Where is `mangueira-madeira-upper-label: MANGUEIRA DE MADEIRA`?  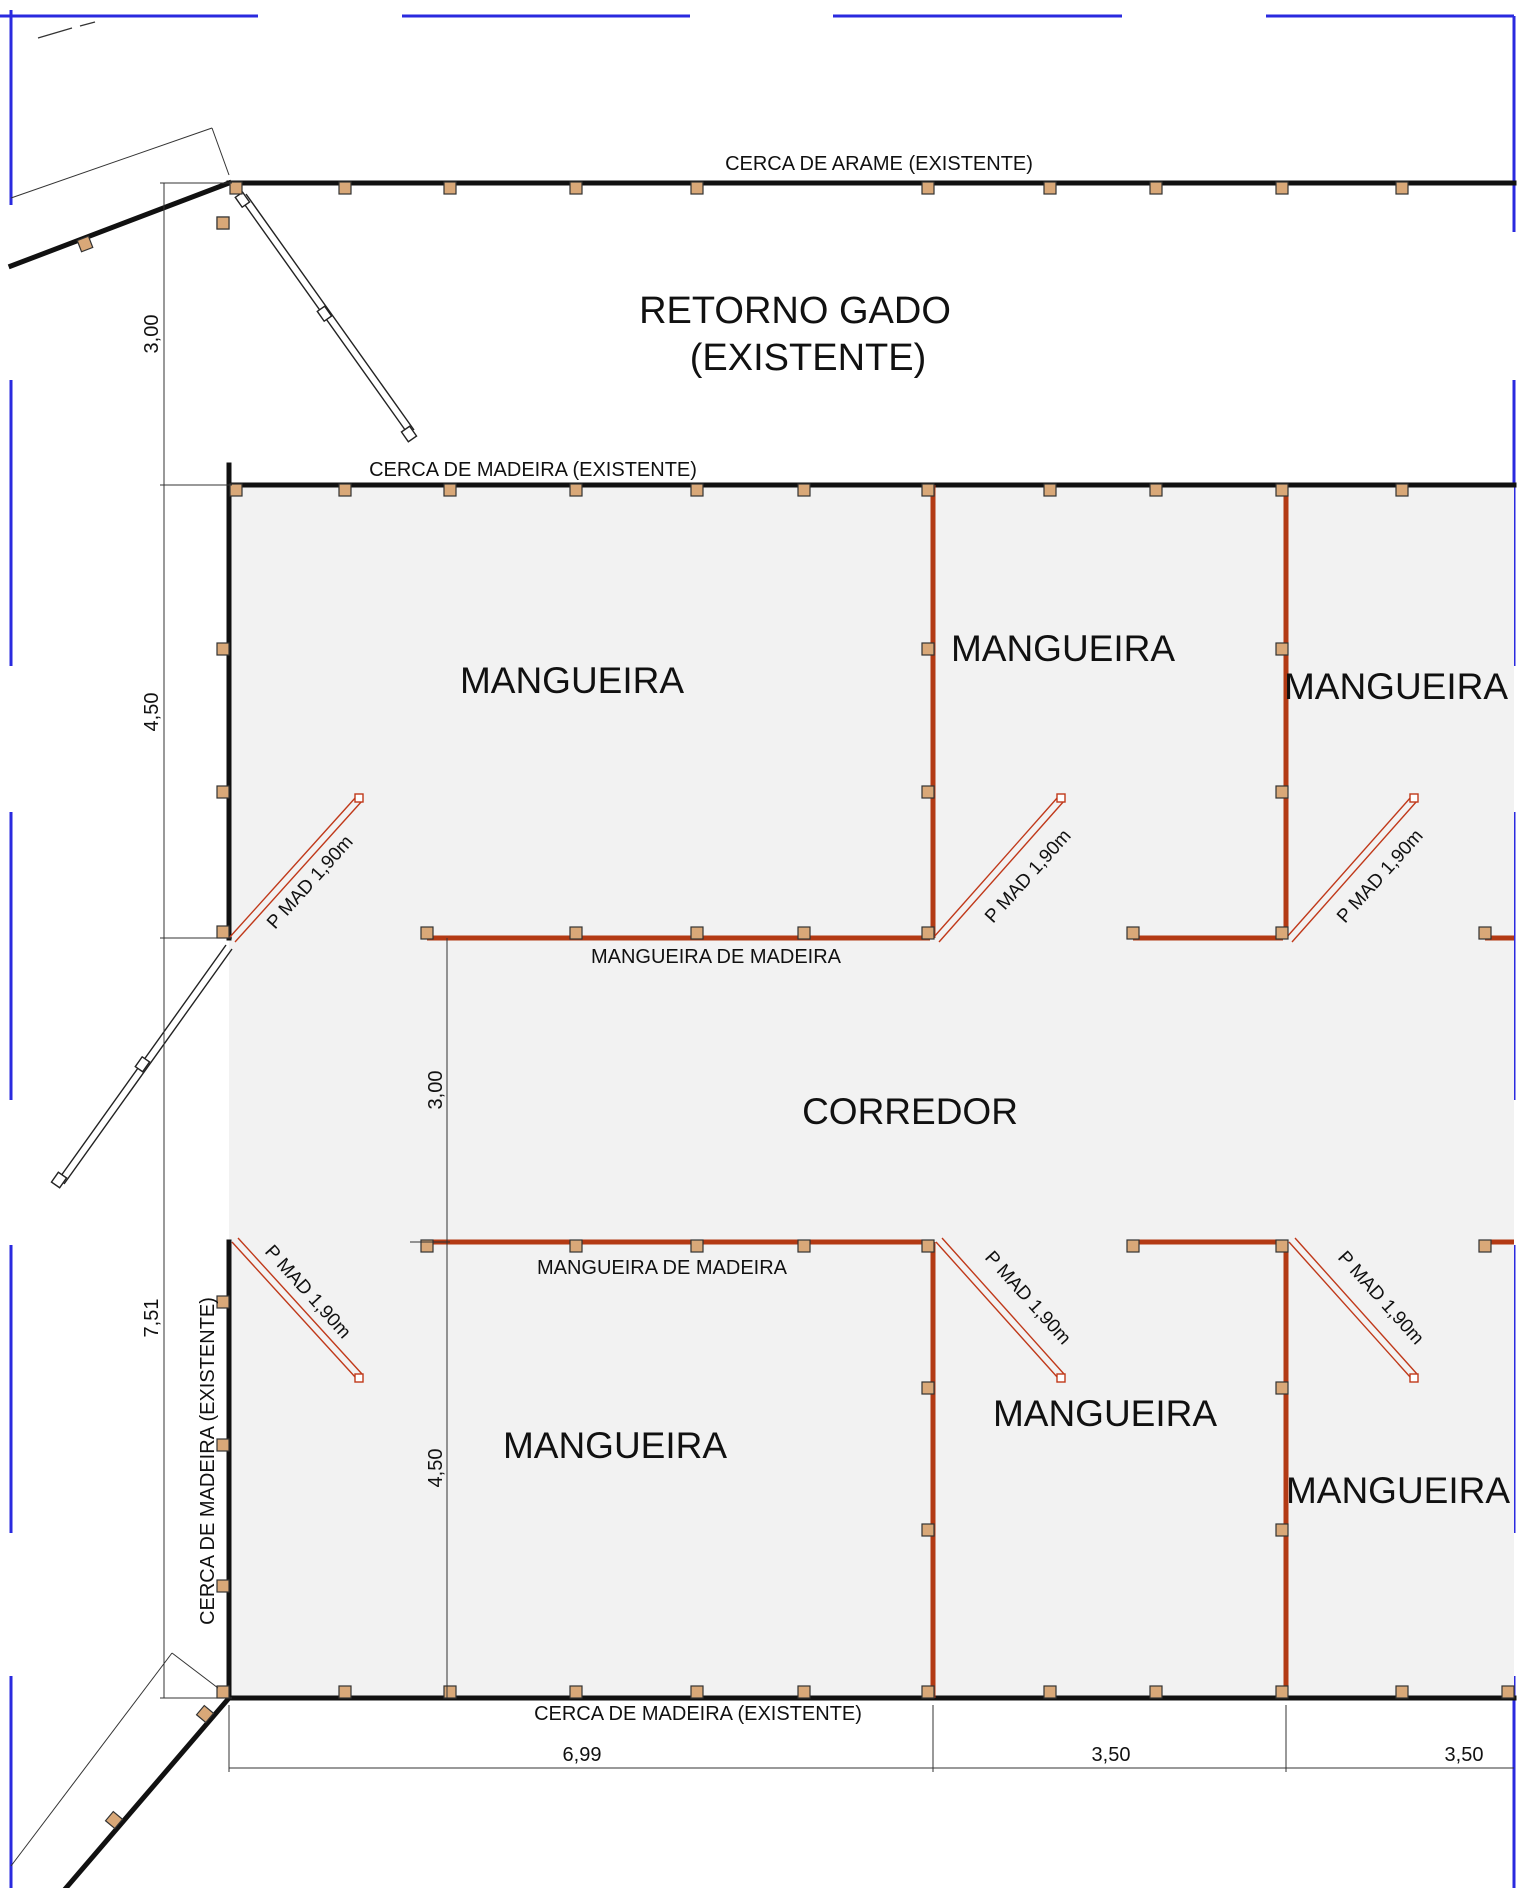
mangueira-madeira-upper-label: MANGUEIRA DE MADEIRA is located at coordinates (716, 957).